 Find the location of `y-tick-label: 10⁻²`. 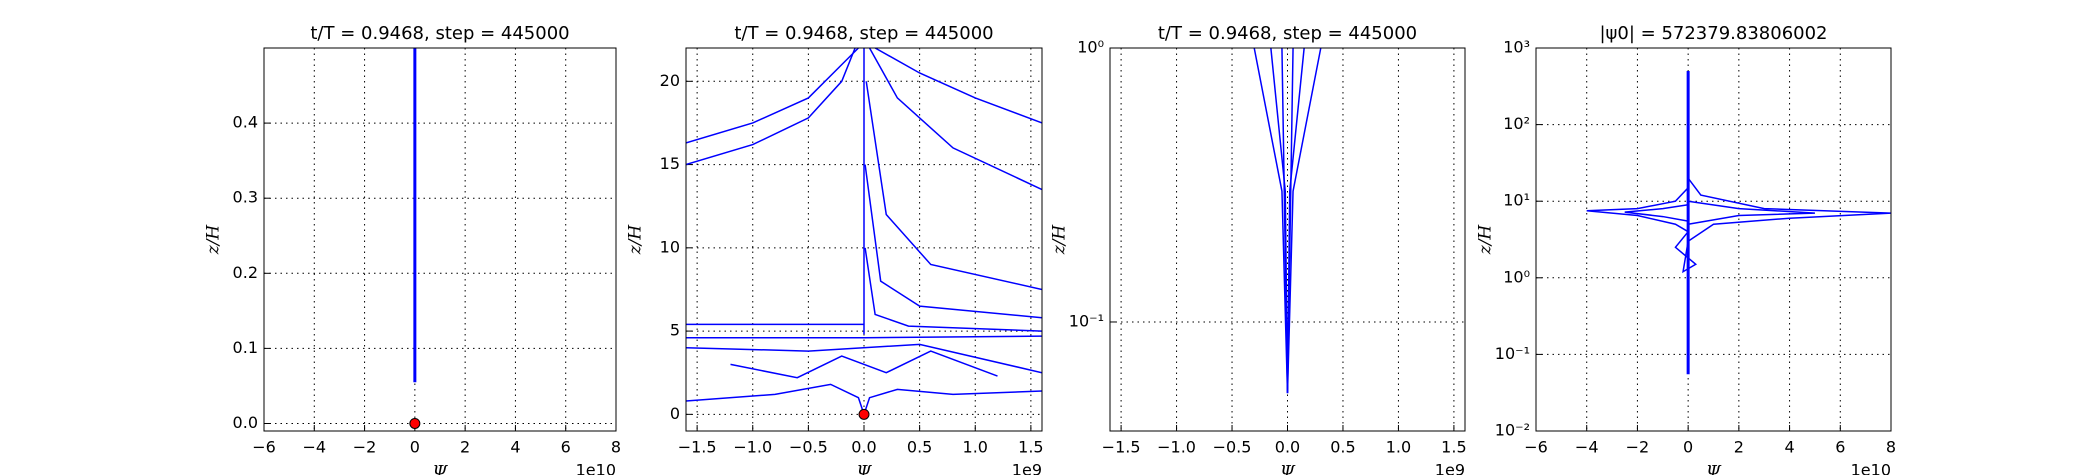

y-tick-label: 10⁻² is located at coordinates (1512, 430).